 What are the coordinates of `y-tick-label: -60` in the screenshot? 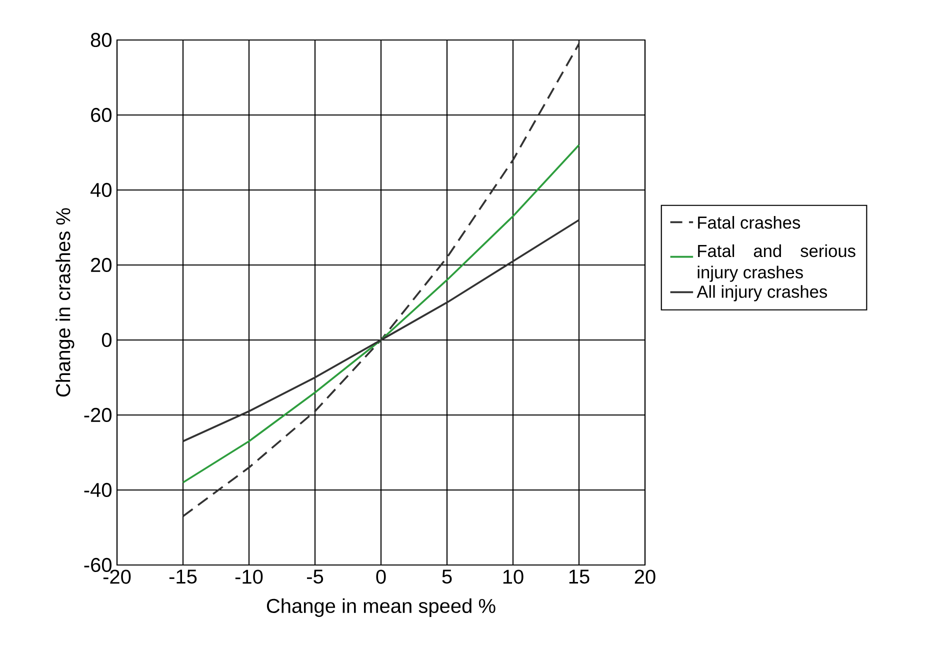 It's located at (98, 565).